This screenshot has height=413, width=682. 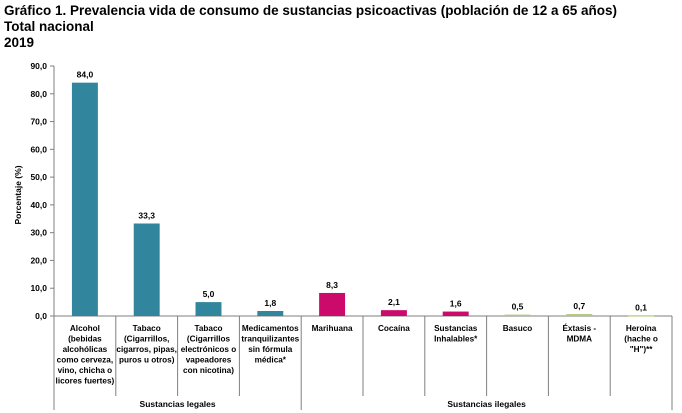 What do you see at coordinates (209, 294) in the screenshot?
I see `data-label: 5,0` at bounding box center [209, 294].